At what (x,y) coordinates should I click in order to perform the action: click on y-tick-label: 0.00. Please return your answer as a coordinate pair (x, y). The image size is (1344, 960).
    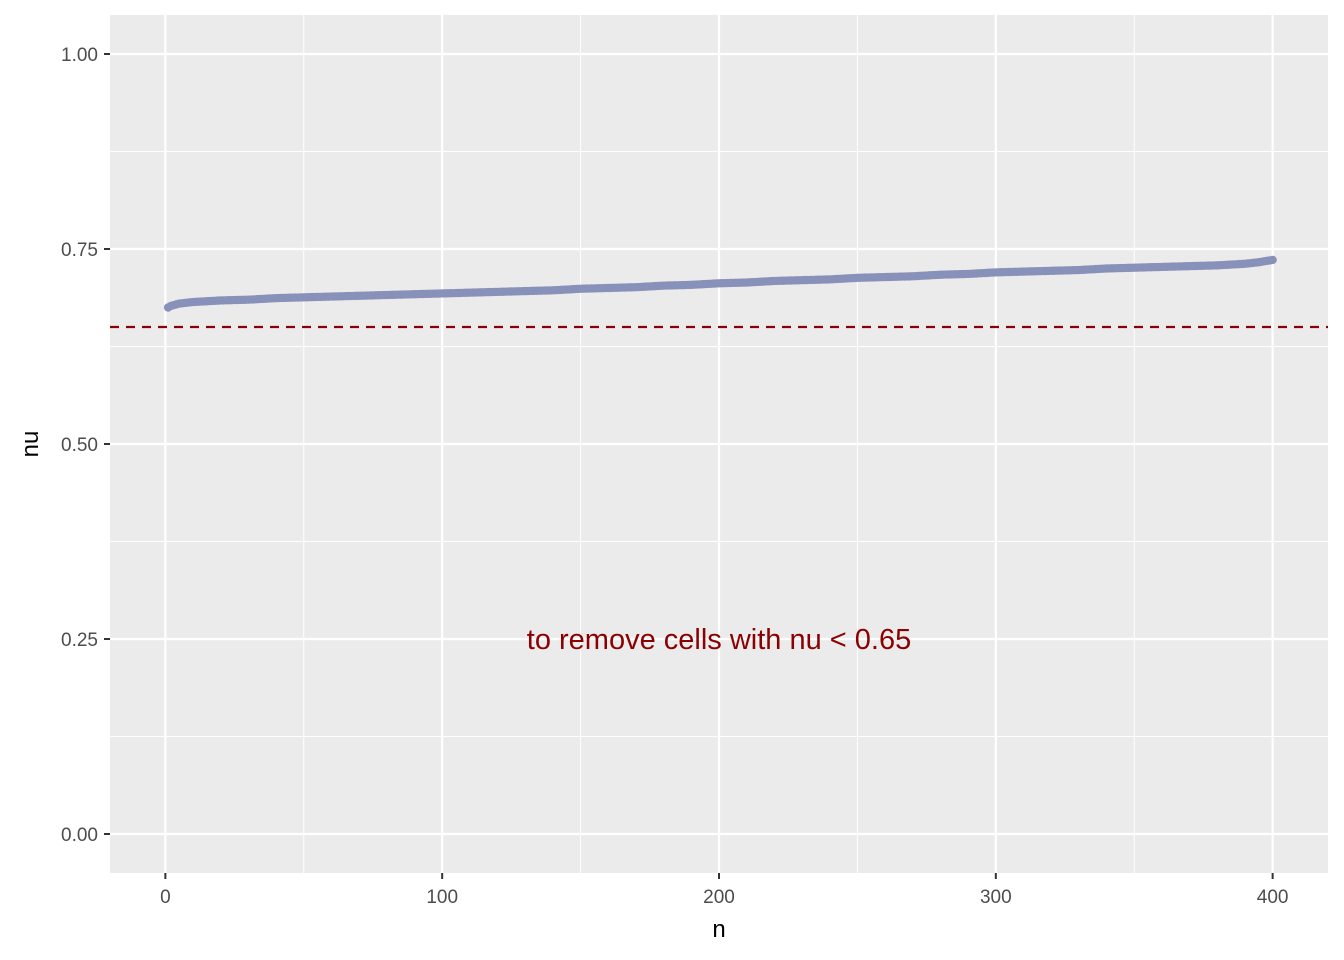
    Looking at the image, I should click on (79, 835).